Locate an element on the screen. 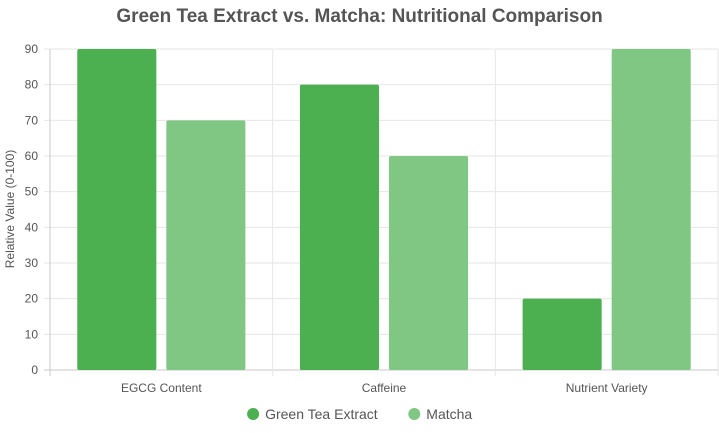 This screenshot has height=433, width=719. legend-label: Matcha is located at coordinates (449, 414).